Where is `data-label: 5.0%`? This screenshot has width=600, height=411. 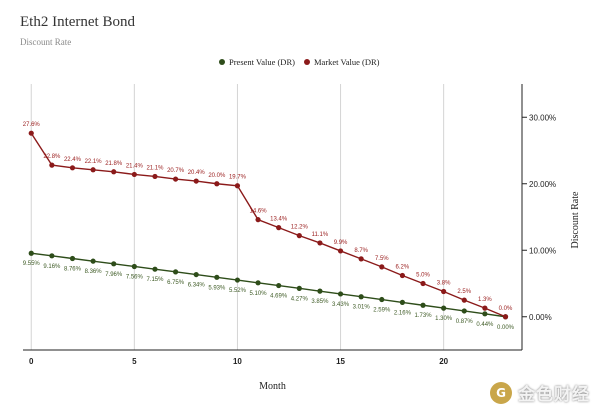
data-label: 5.0% is located at coordinates (423, 276).